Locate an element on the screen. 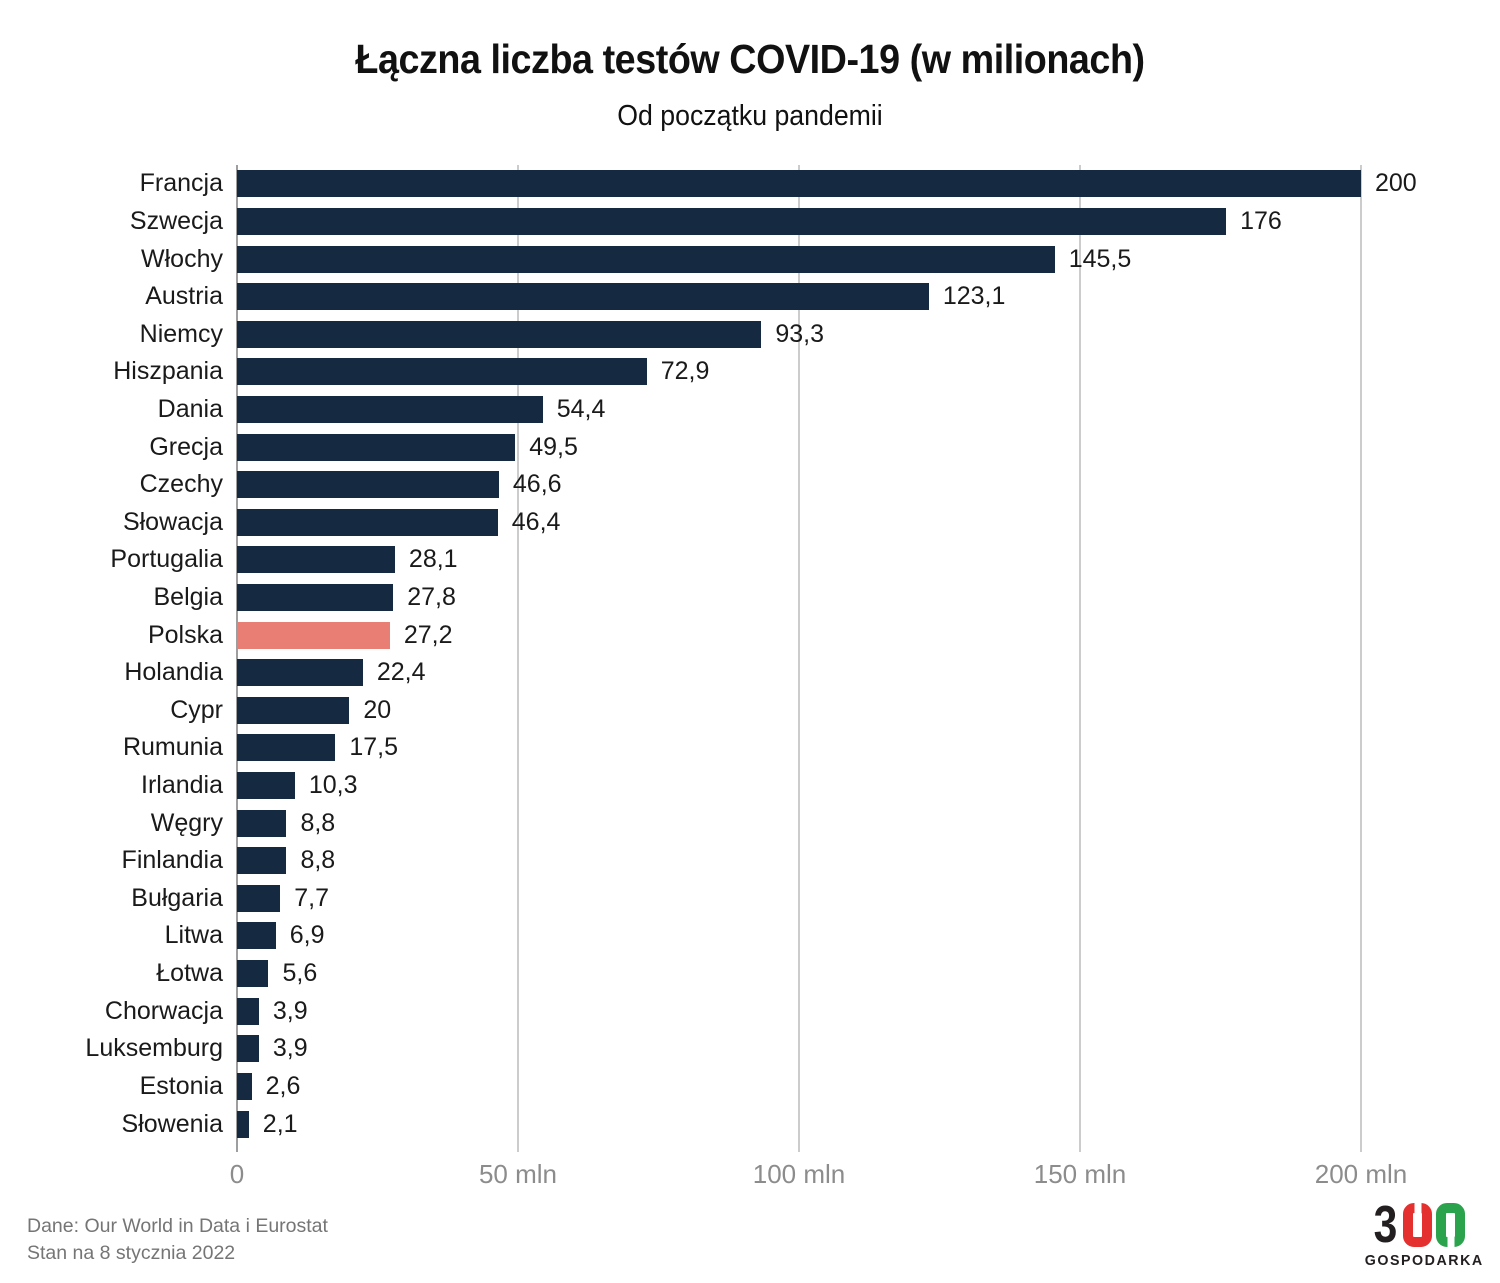  value-label: 5,6 is located at coordinates (300, 973).